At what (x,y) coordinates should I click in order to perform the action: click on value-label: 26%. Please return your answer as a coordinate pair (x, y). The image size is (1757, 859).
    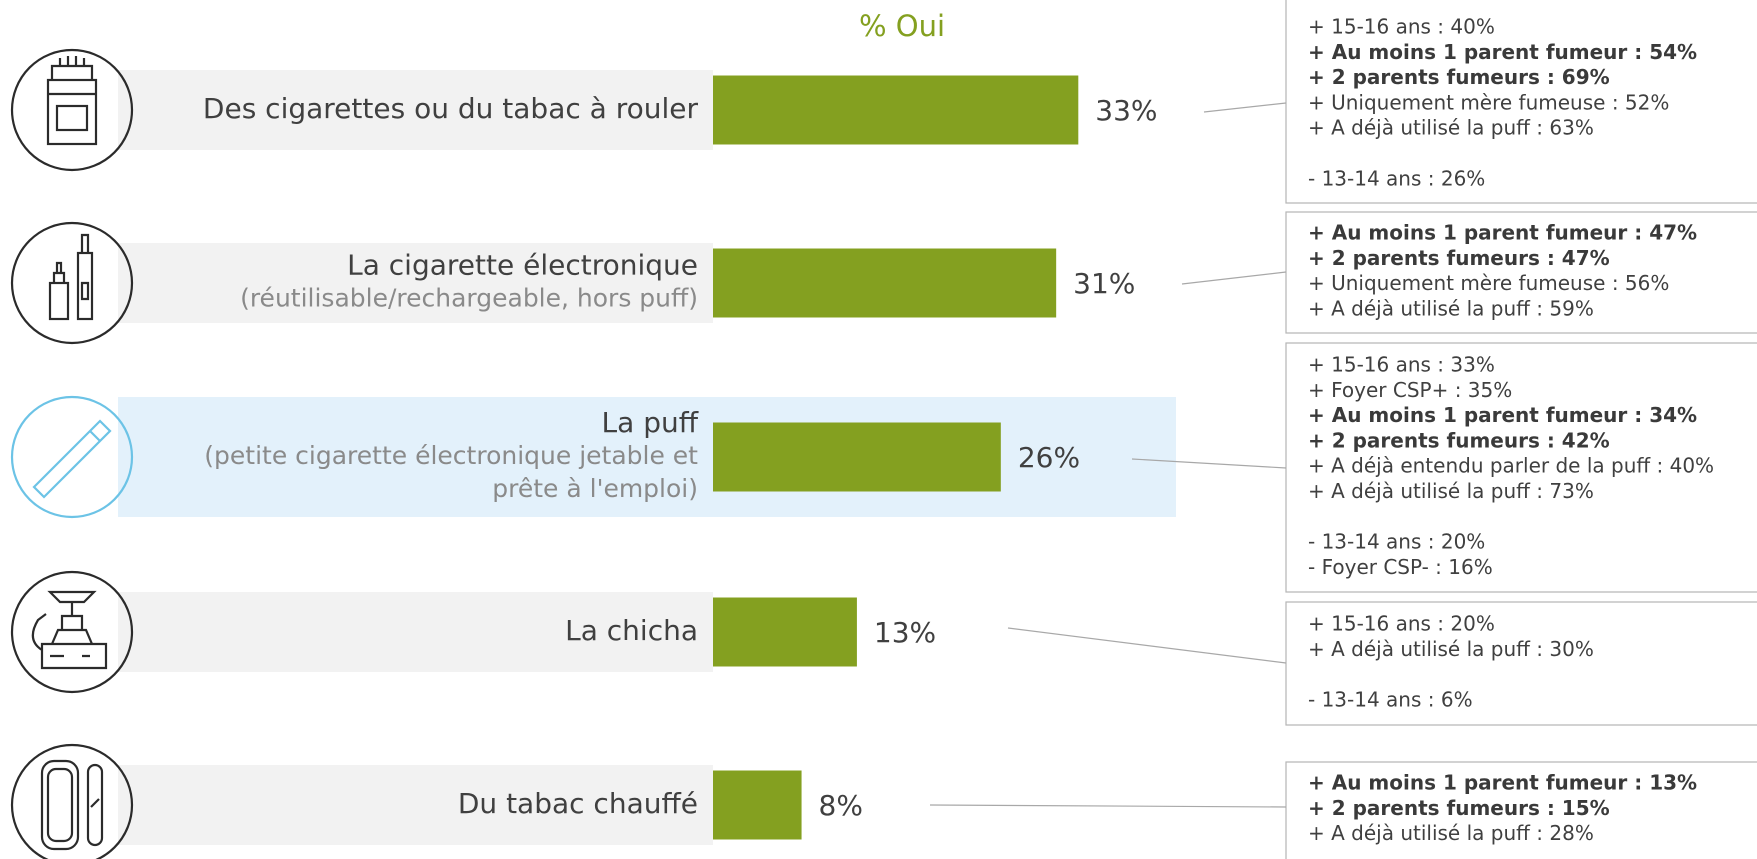
    Looking at the image, I should click on (1049, 457).